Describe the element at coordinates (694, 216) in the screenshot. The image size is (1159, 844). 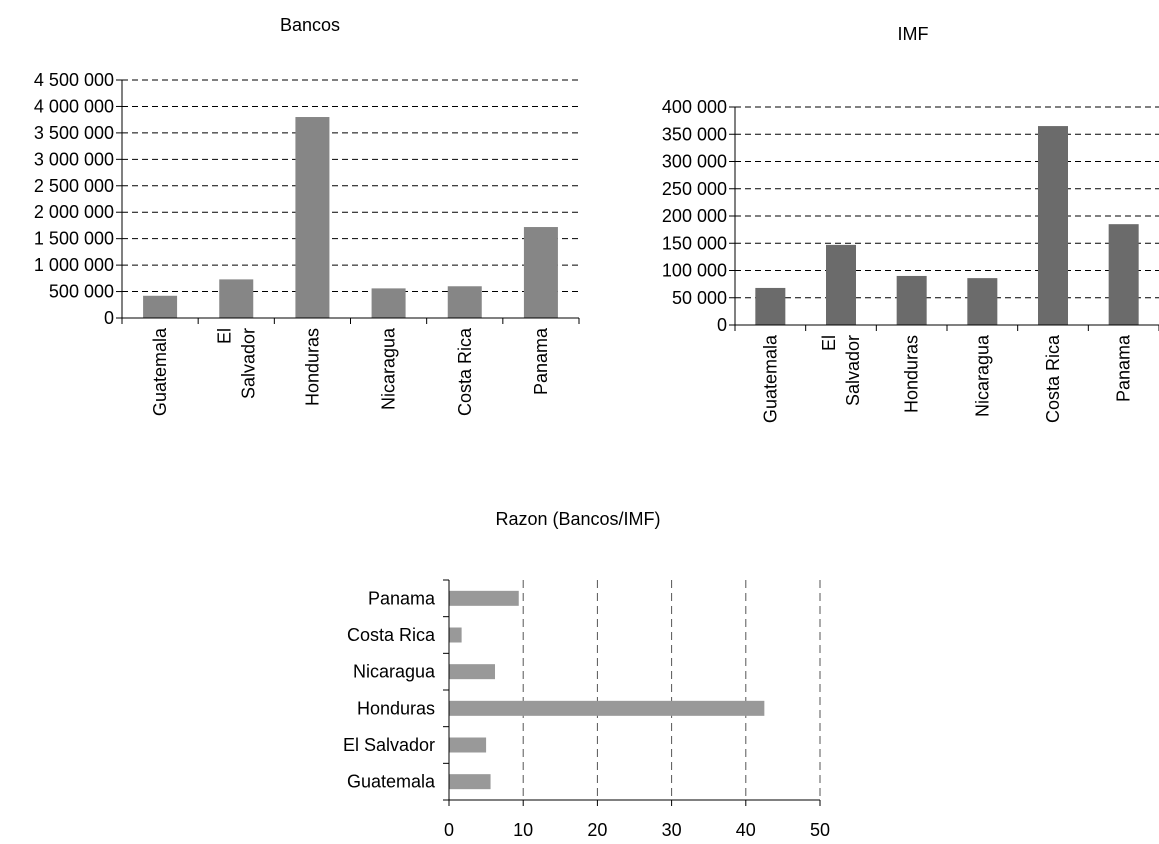
I see `chart-1-y-tick-label: 200 000` at that location.